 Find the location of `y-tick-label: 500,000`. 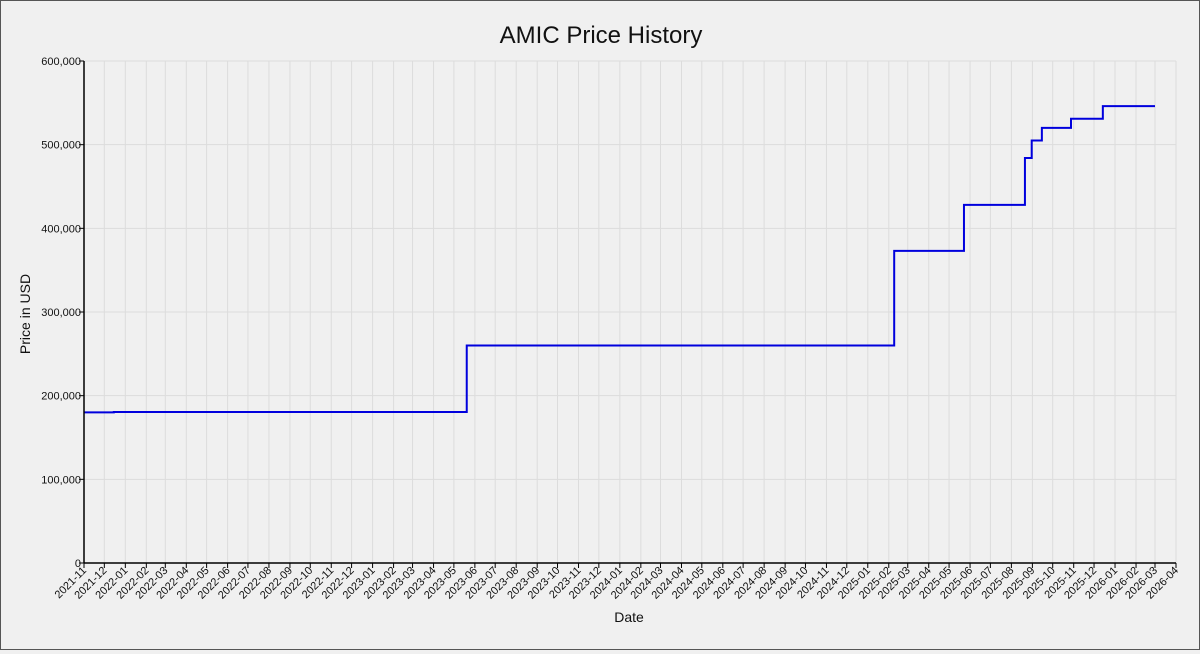

y-tick-label: 500,000 is located at coordinates (61, 146).